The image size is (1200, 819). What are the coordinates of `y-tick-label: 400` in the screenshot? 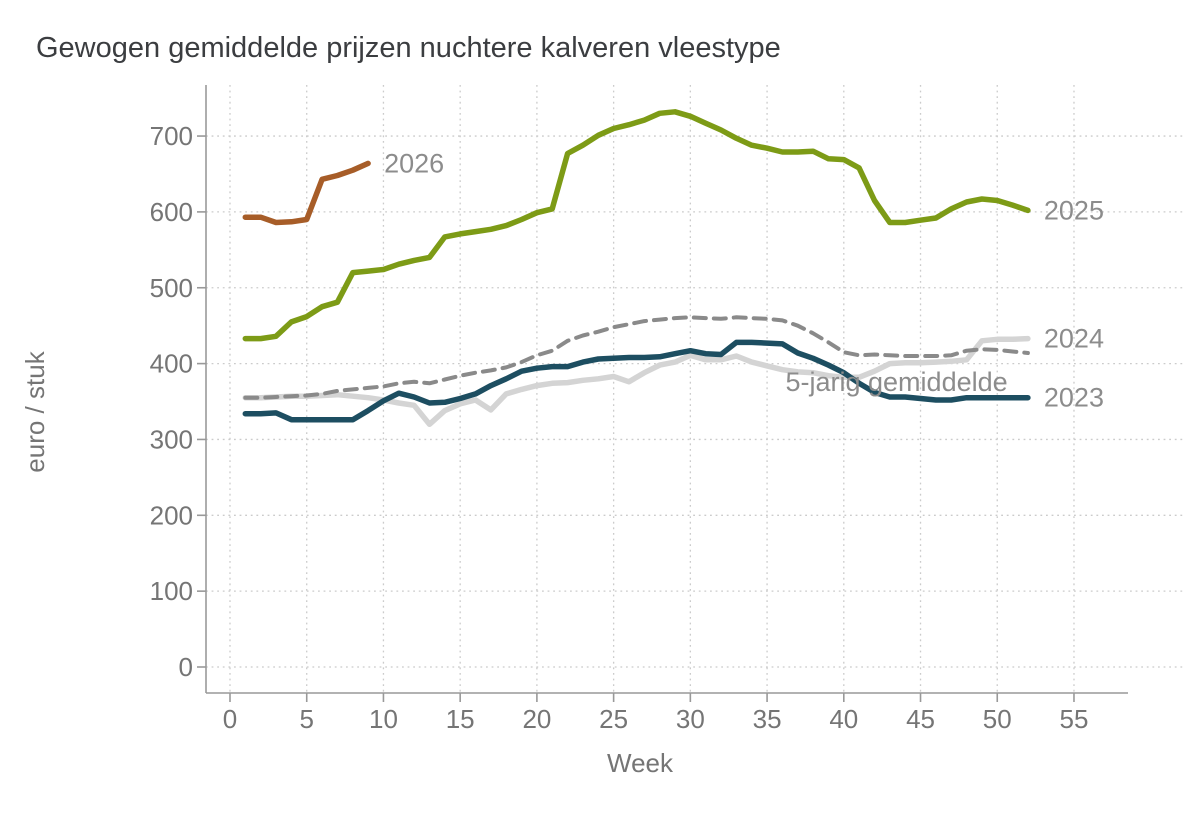 It's located at (171, 364).